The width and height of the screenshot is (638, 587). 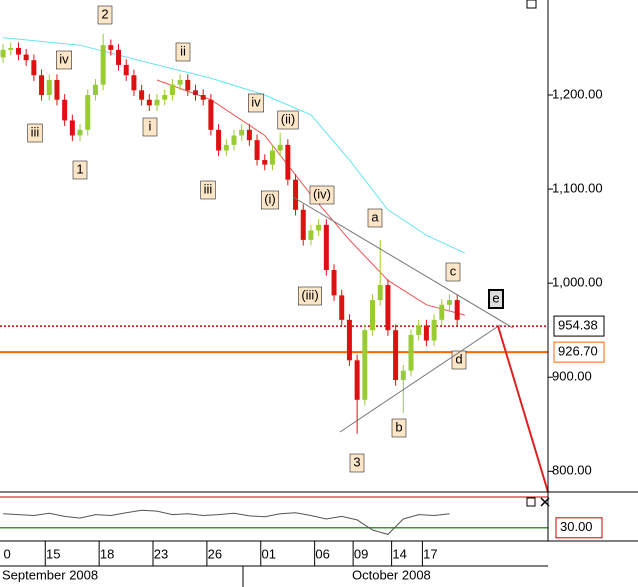 What do you see at coordinates (215, 553) in the screenshot?
I see `x-tick-label: 26` at bounding box center [215, 553].